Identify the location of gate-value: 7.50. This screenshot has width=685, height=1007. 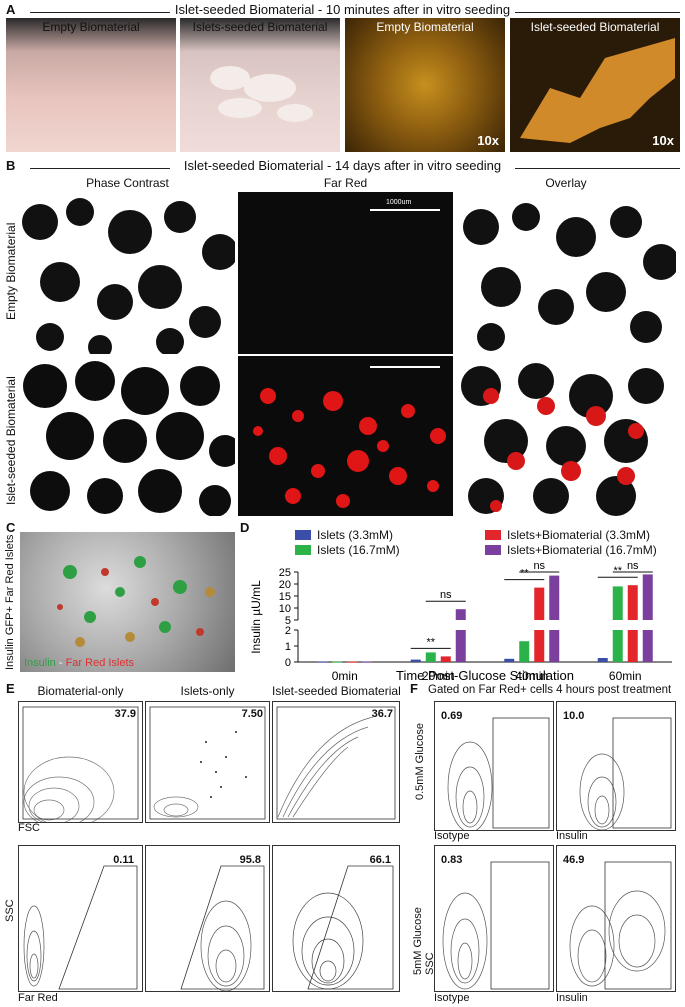
(252, 714).